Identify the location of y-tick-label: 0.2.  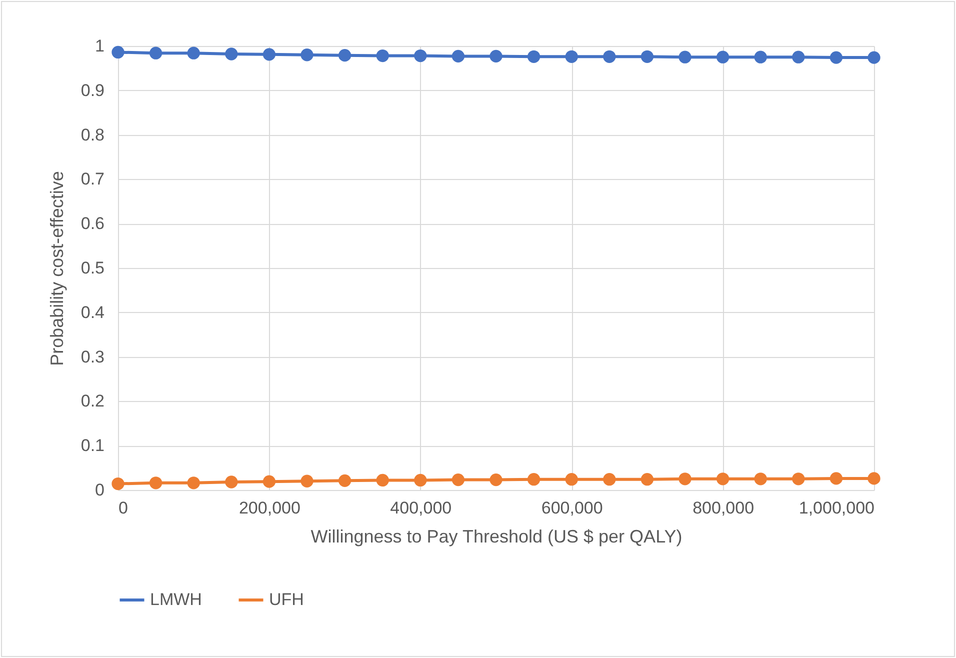
(92, 401).